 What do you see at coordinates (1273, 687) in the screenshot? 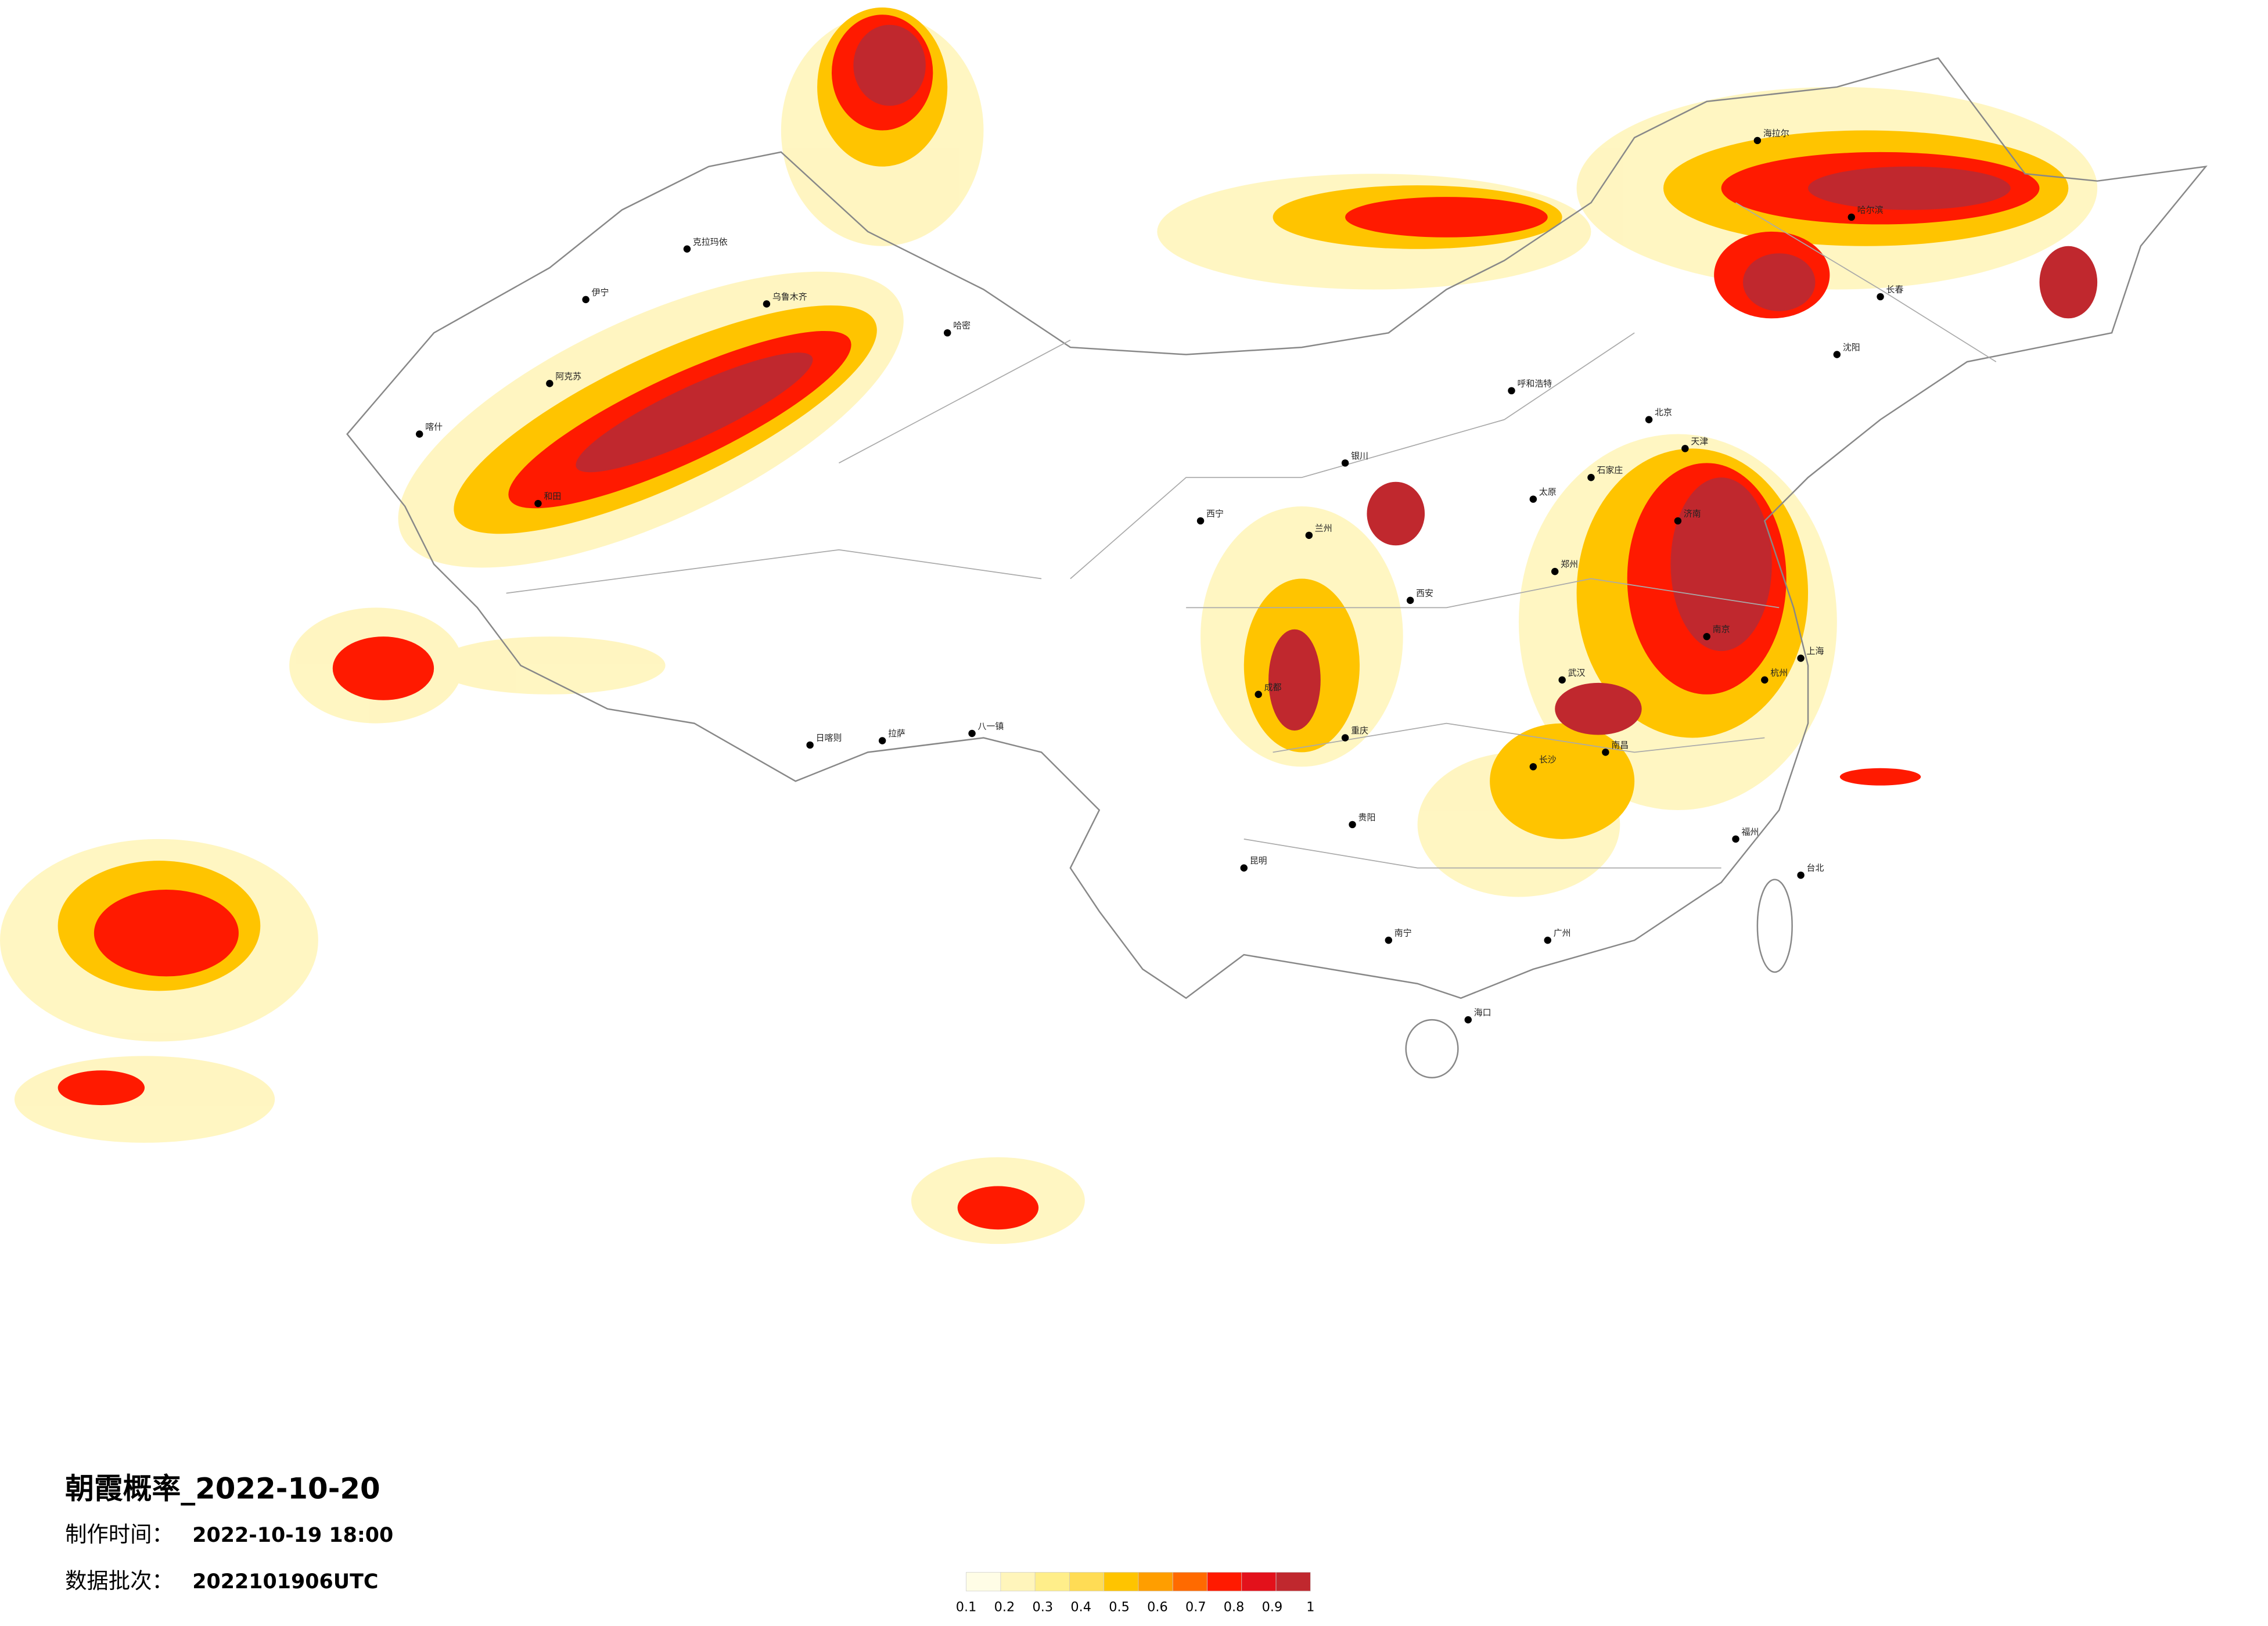
I see `city-label: 成都` at bounding box center [1273, 687].